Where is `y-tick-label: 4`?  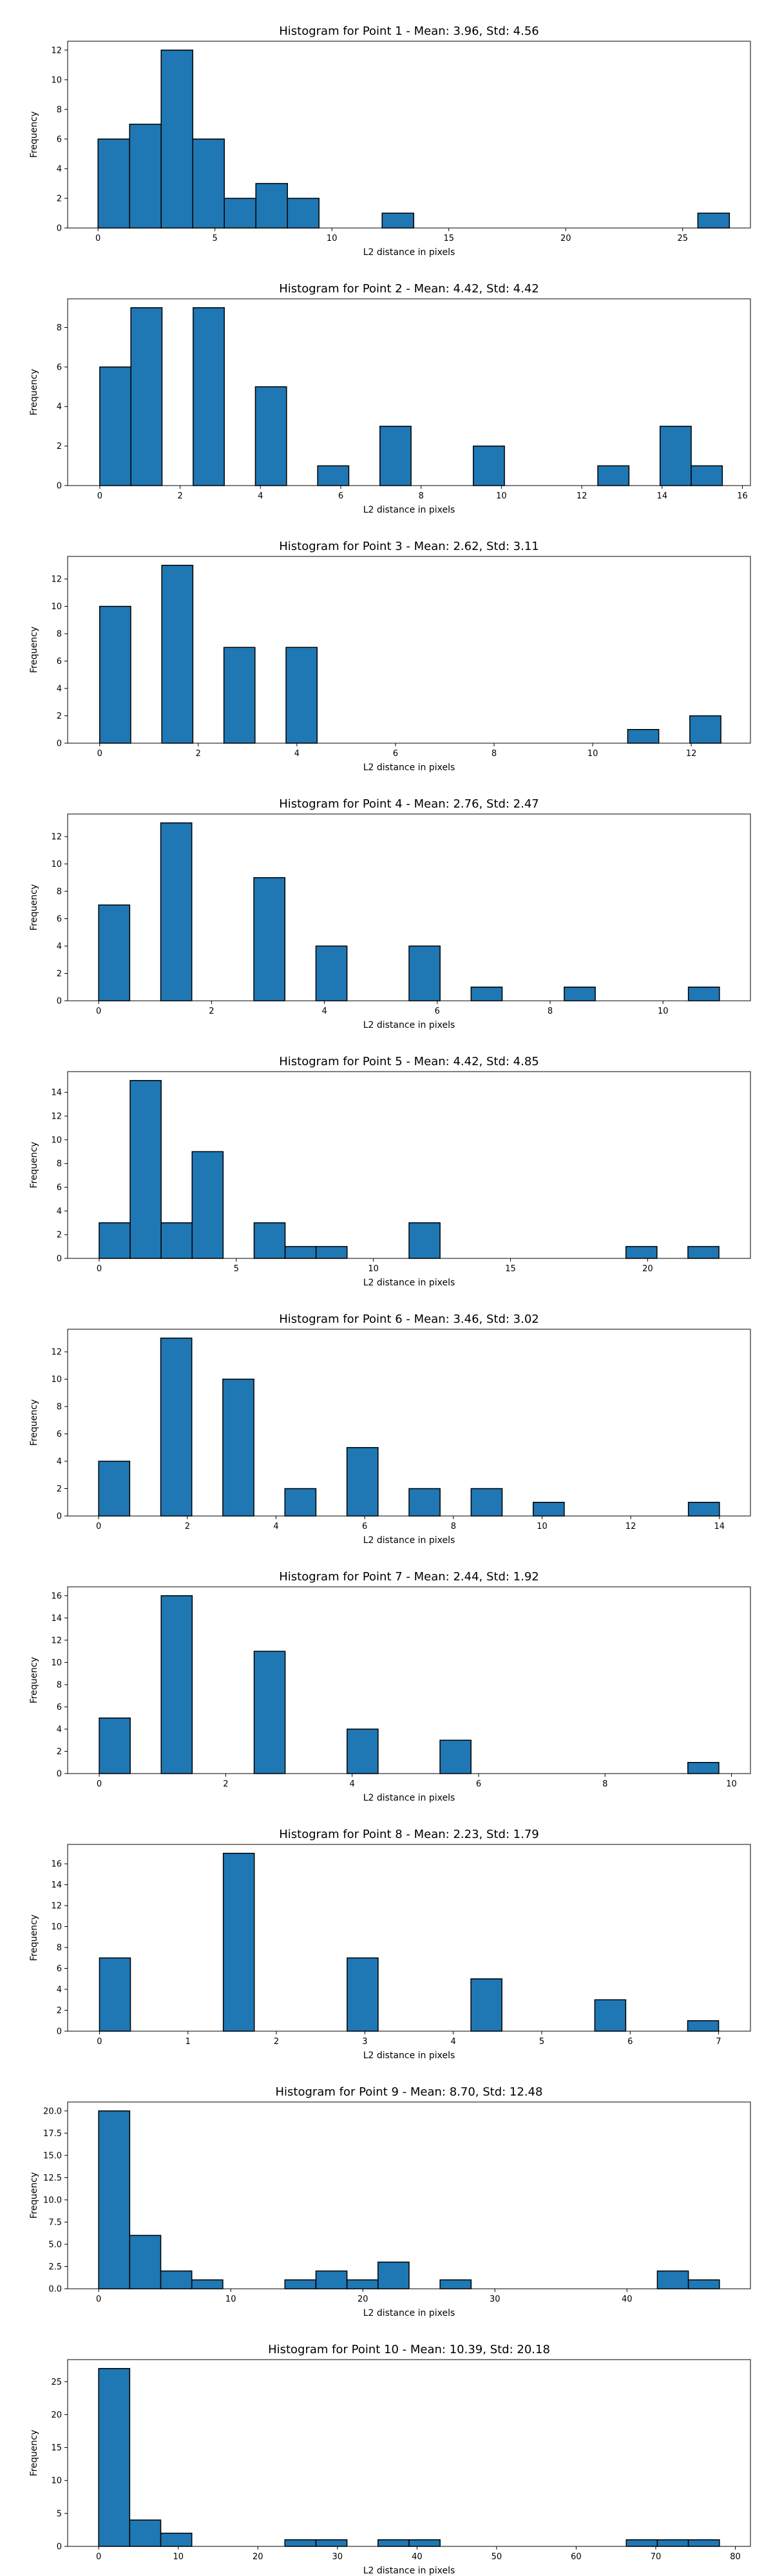 y-tick-label: 4 is located at coordinates (59, 1462).